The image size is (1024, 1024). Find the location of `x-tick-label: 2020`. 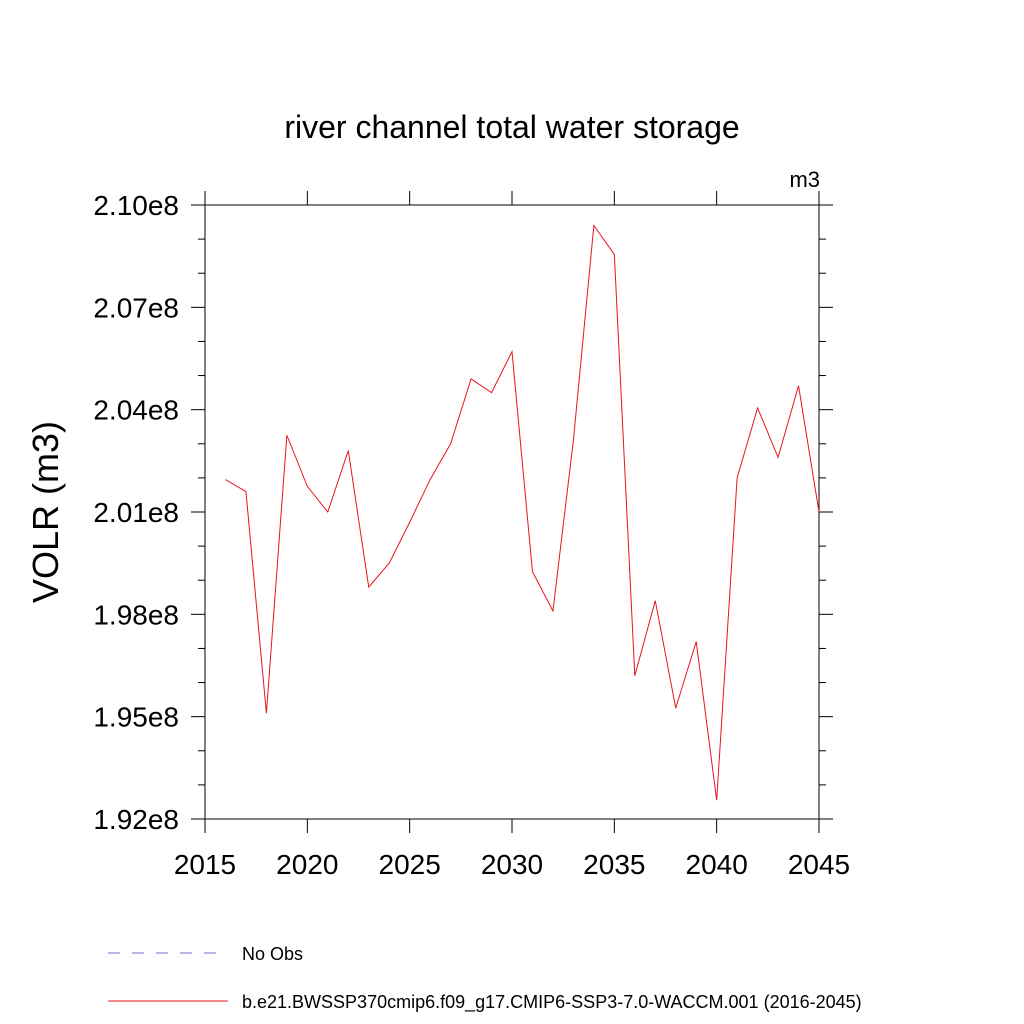

x-tick-label: 2020 is located at coordinates (307, 864).